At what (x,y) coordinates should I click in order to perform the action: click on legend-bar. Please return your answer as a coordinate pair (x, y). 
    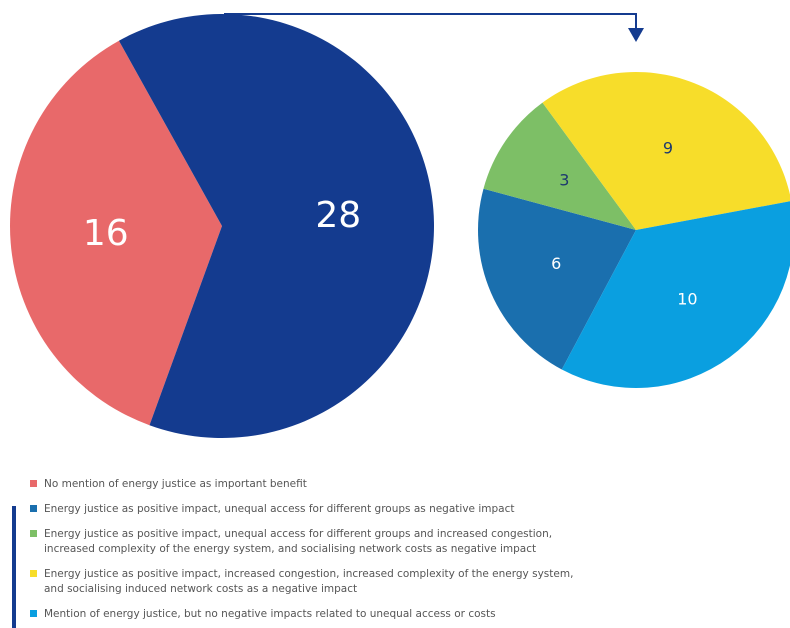
    Looking at the image, I should click on (14, 567).